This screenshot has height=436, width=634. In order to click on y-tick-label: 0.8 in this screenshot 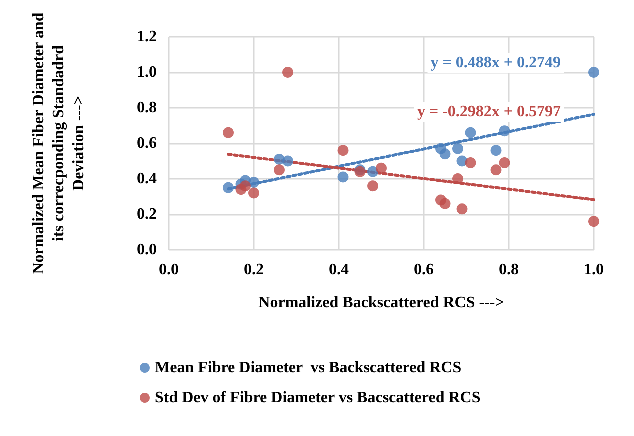, I will do `click(147, 108)`.